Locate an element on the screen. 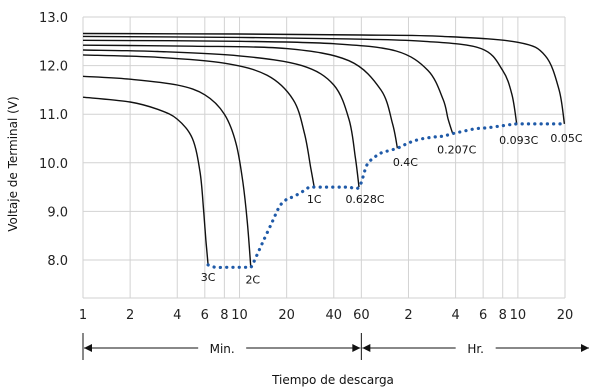 The height and width of the screenshot is (388, 593). series-label: 0.207C is located at coordinates (456, 150).